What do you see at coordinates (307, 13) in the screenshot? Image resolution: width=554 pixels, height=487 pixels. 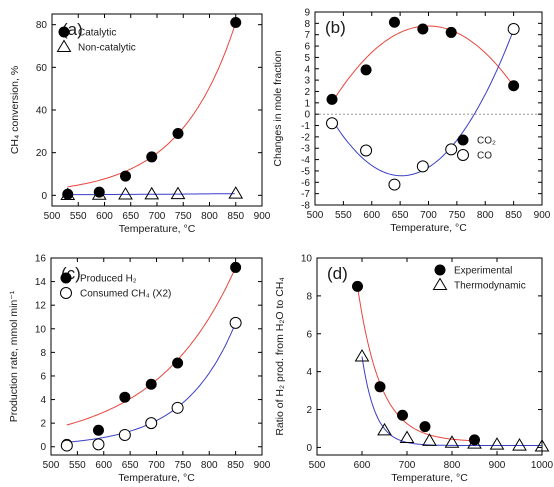 I see `y-tick-label: 9` at bounding box center [307, 13].